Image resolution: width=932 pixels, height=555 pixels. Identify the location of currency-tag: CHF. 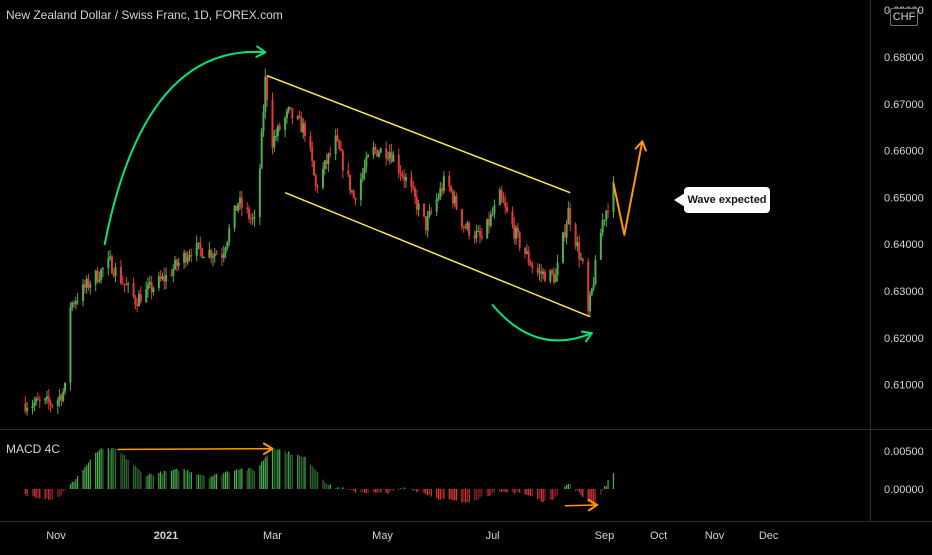
(904, 17).